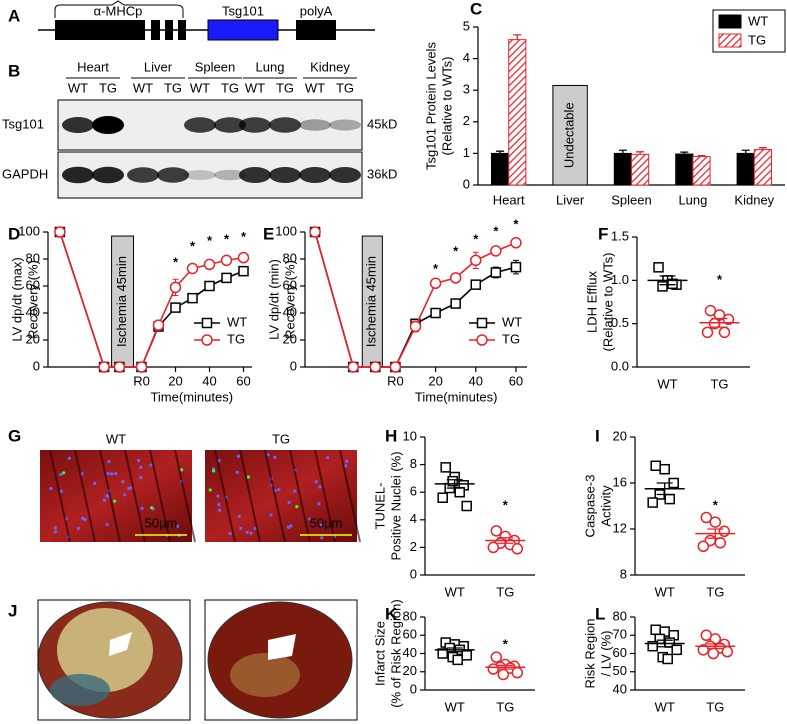  What do you see at coordinates (511, 338) in the screenshot?
I see `legend-label: TG` at bounding box center [511, 338].